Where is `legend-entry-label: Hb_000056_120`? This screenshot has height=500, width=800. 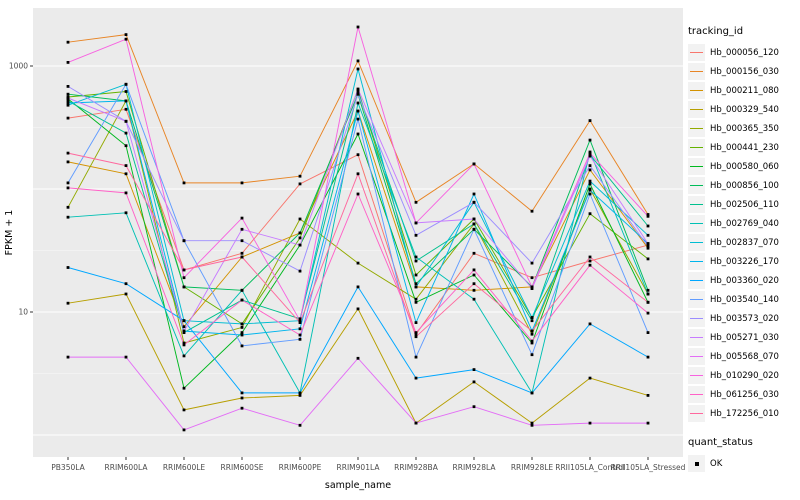
legend-entry-label: Hb_000056_120 is located at coordinates (744, 52).